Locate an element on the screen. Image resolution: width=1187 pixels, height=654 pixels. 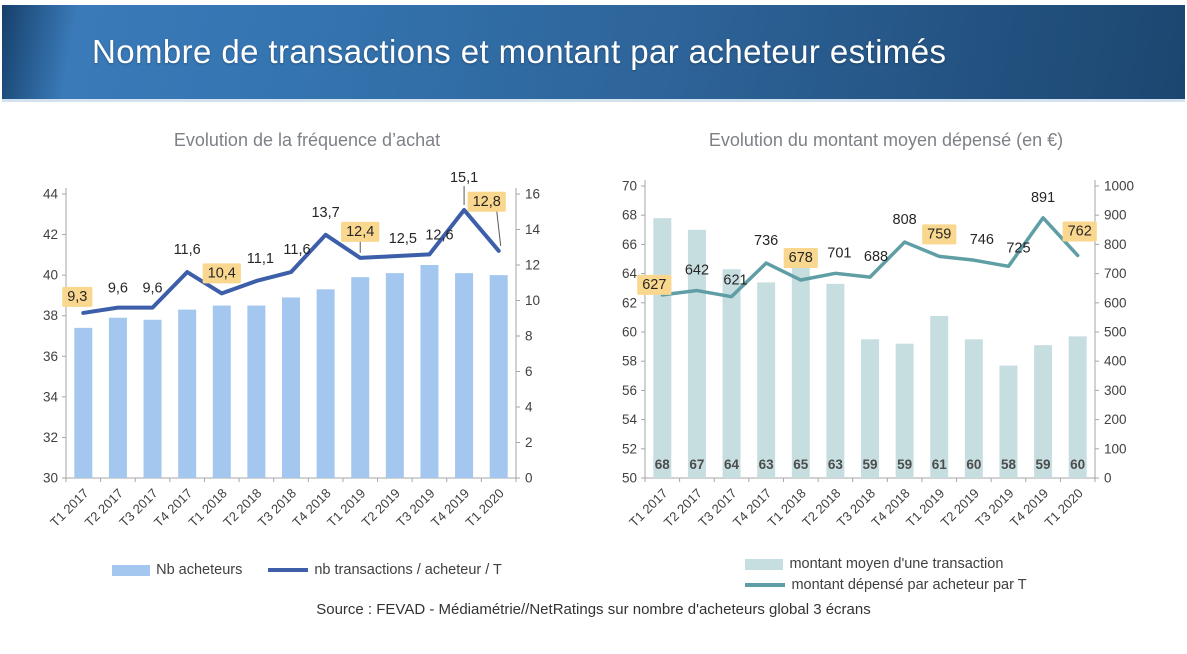
line-data-label: 11,1 is located at coordinates (260, 259).